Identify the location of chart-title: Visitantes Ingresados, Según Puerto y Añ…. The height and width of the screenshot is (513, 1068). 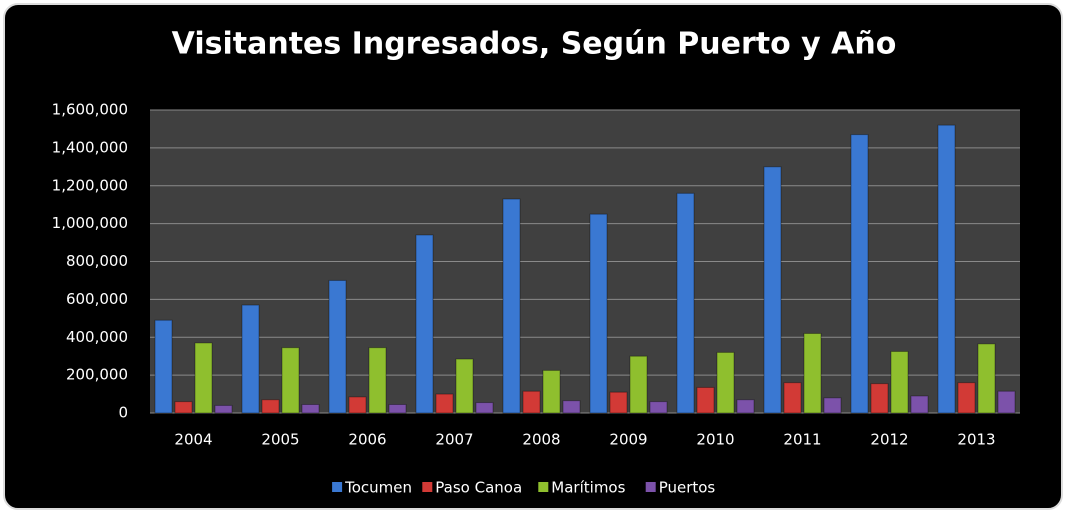
(534, 44).